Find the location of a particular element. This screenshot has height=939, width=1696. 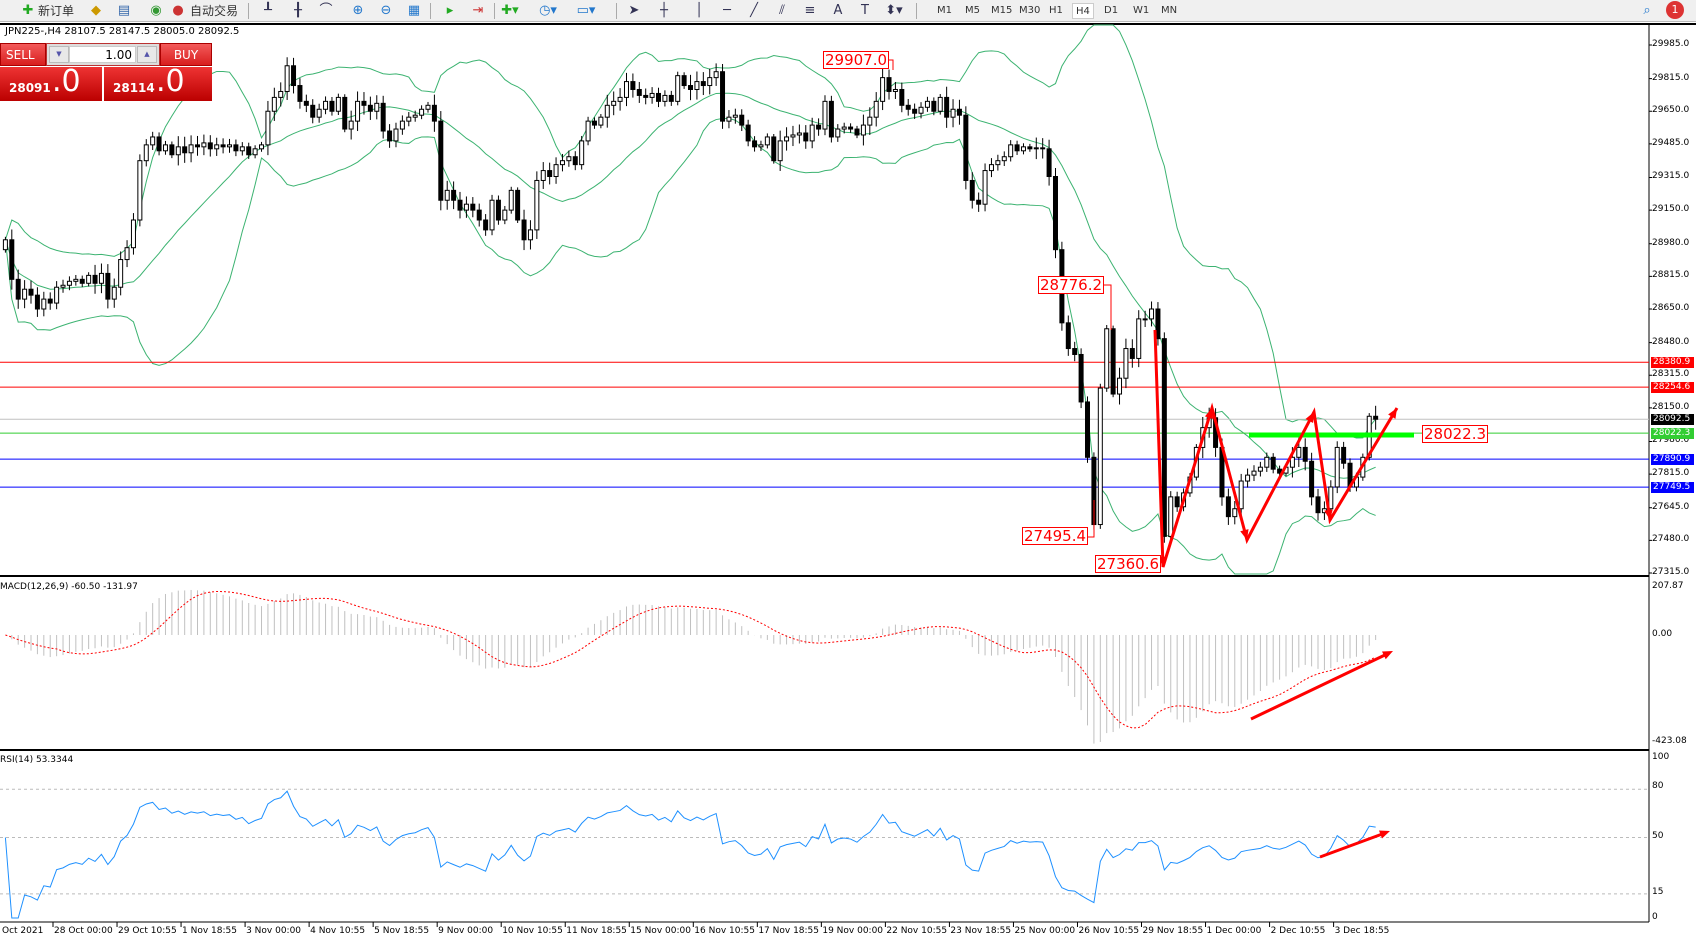

separator is located at coordinates (430, 11).